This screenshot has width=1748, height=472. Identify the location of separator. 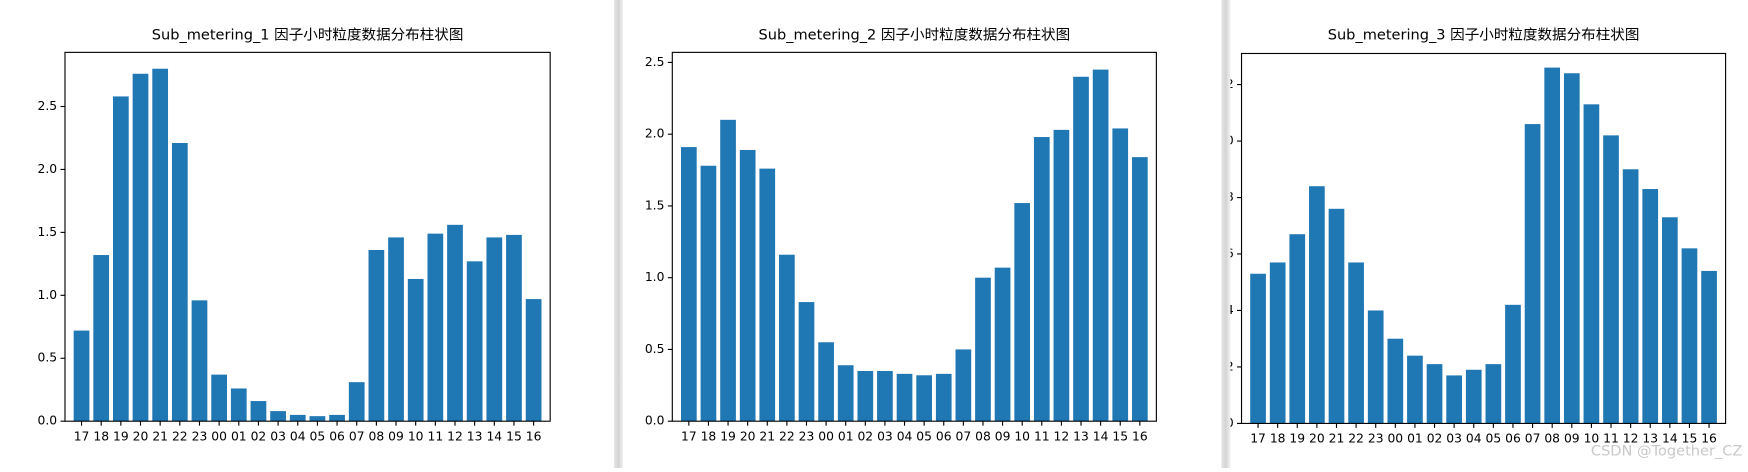
(1226, 234).